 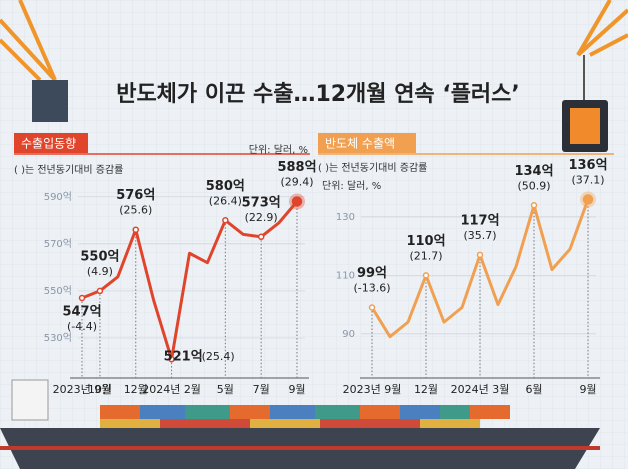 I want to click on crane-hook-left, so click(x=50, y=101).